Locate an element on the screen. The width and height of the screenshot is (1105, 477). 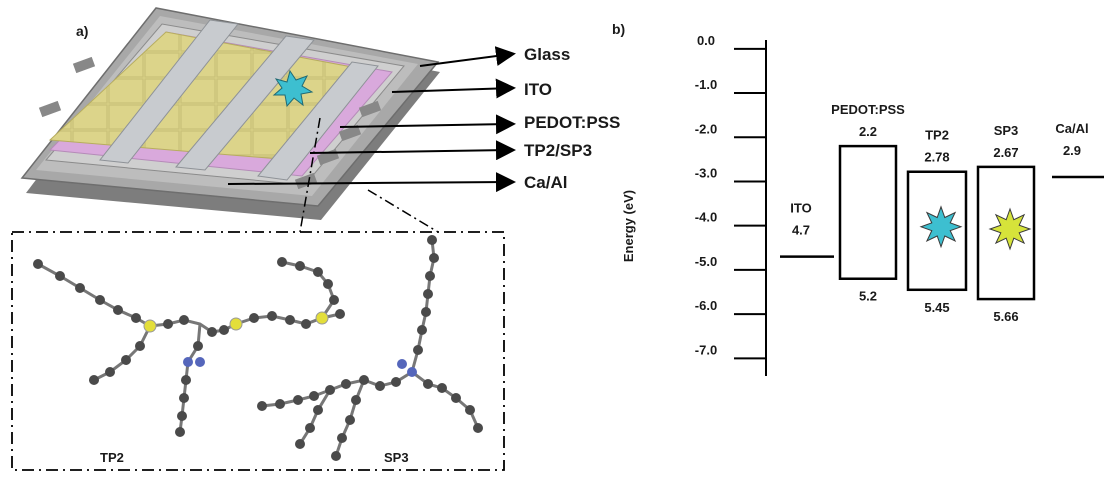
tp2-hetero-atoms is located at coordinates (236, 339).